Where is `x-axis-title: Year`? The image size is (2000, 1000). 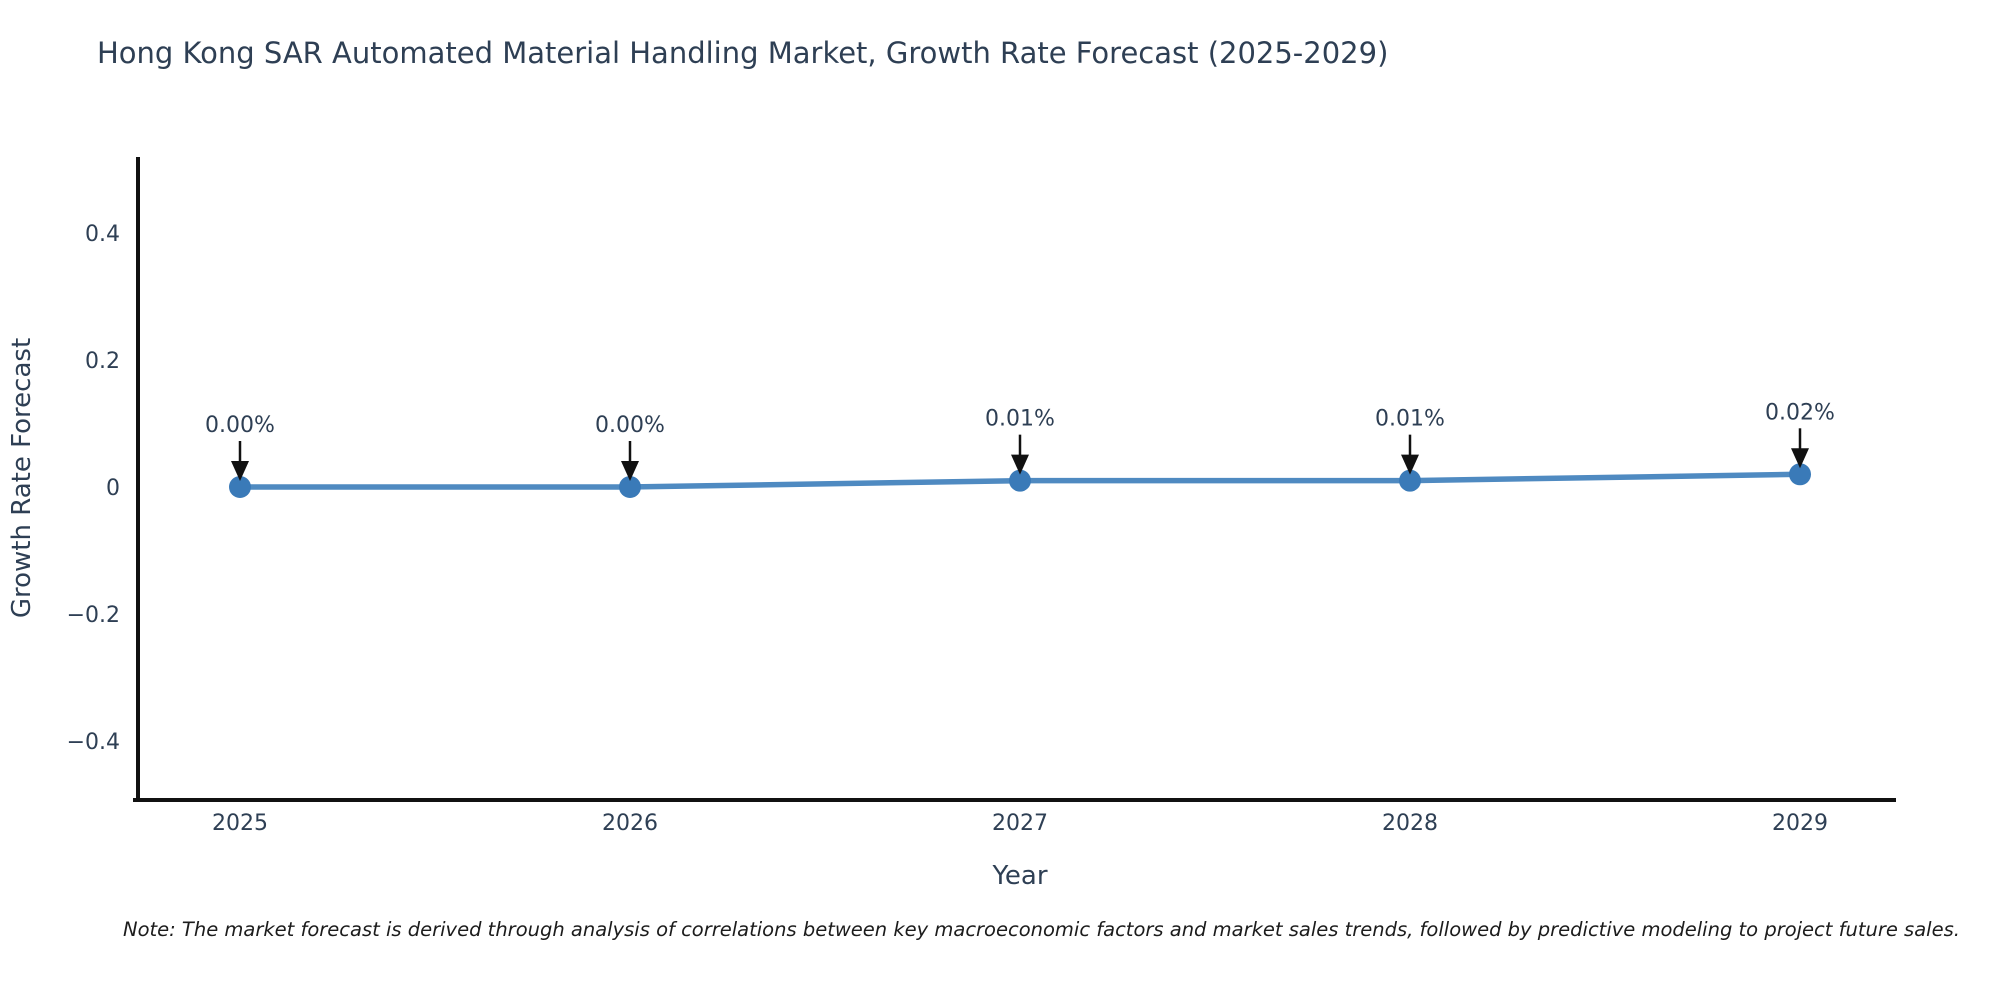
x-axis-title: Year is located at coordinates (1019, 876).